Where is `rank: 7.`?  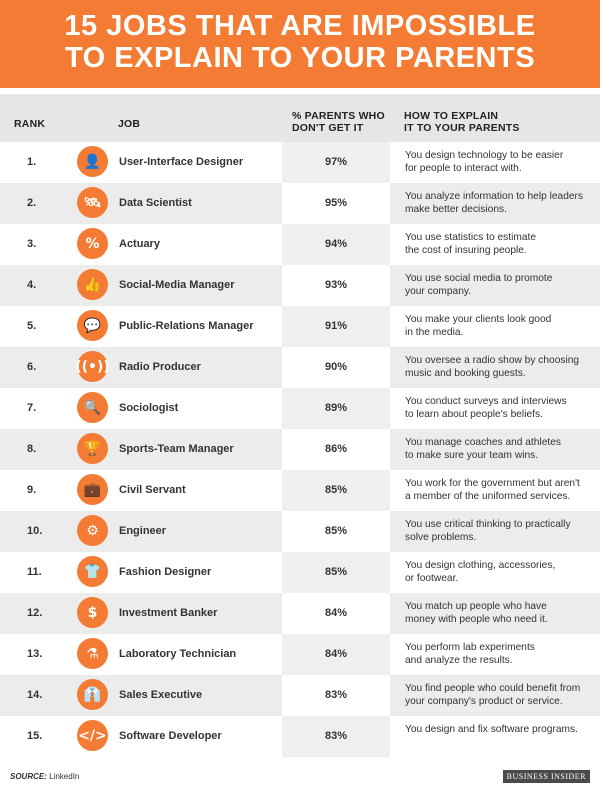
rank: 7. is located at coordinates (32, 408).